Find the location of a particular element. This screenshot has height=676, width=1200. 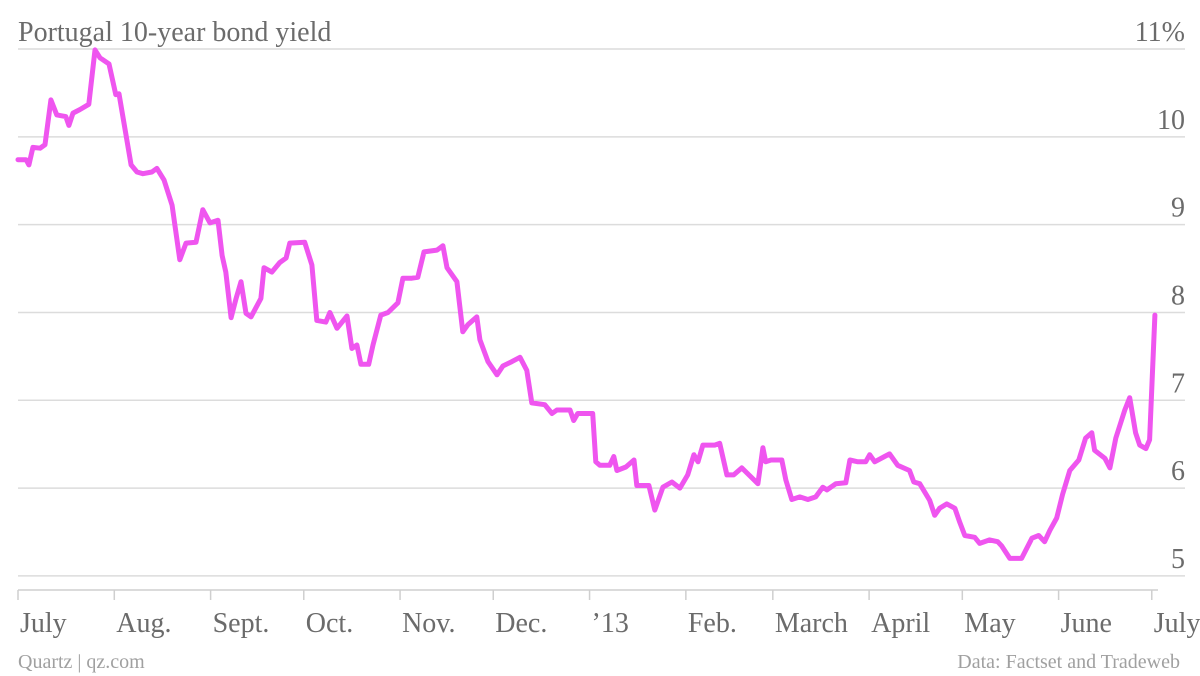

credit: Quartz | qz.com is located at coordinates (81, 662).